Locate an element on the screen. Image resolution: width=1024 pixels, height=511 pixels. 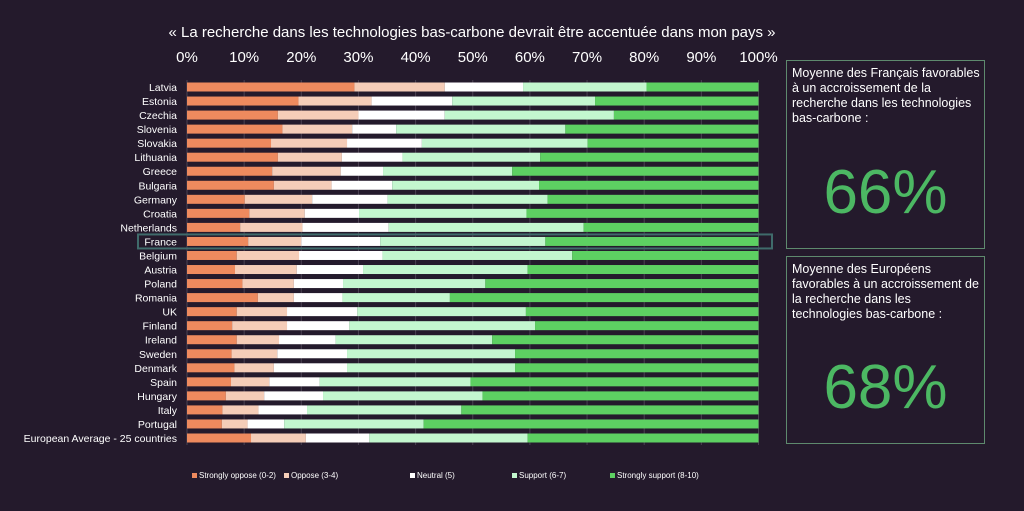
category-label: Netherlands is located at coordinates (148, 228).